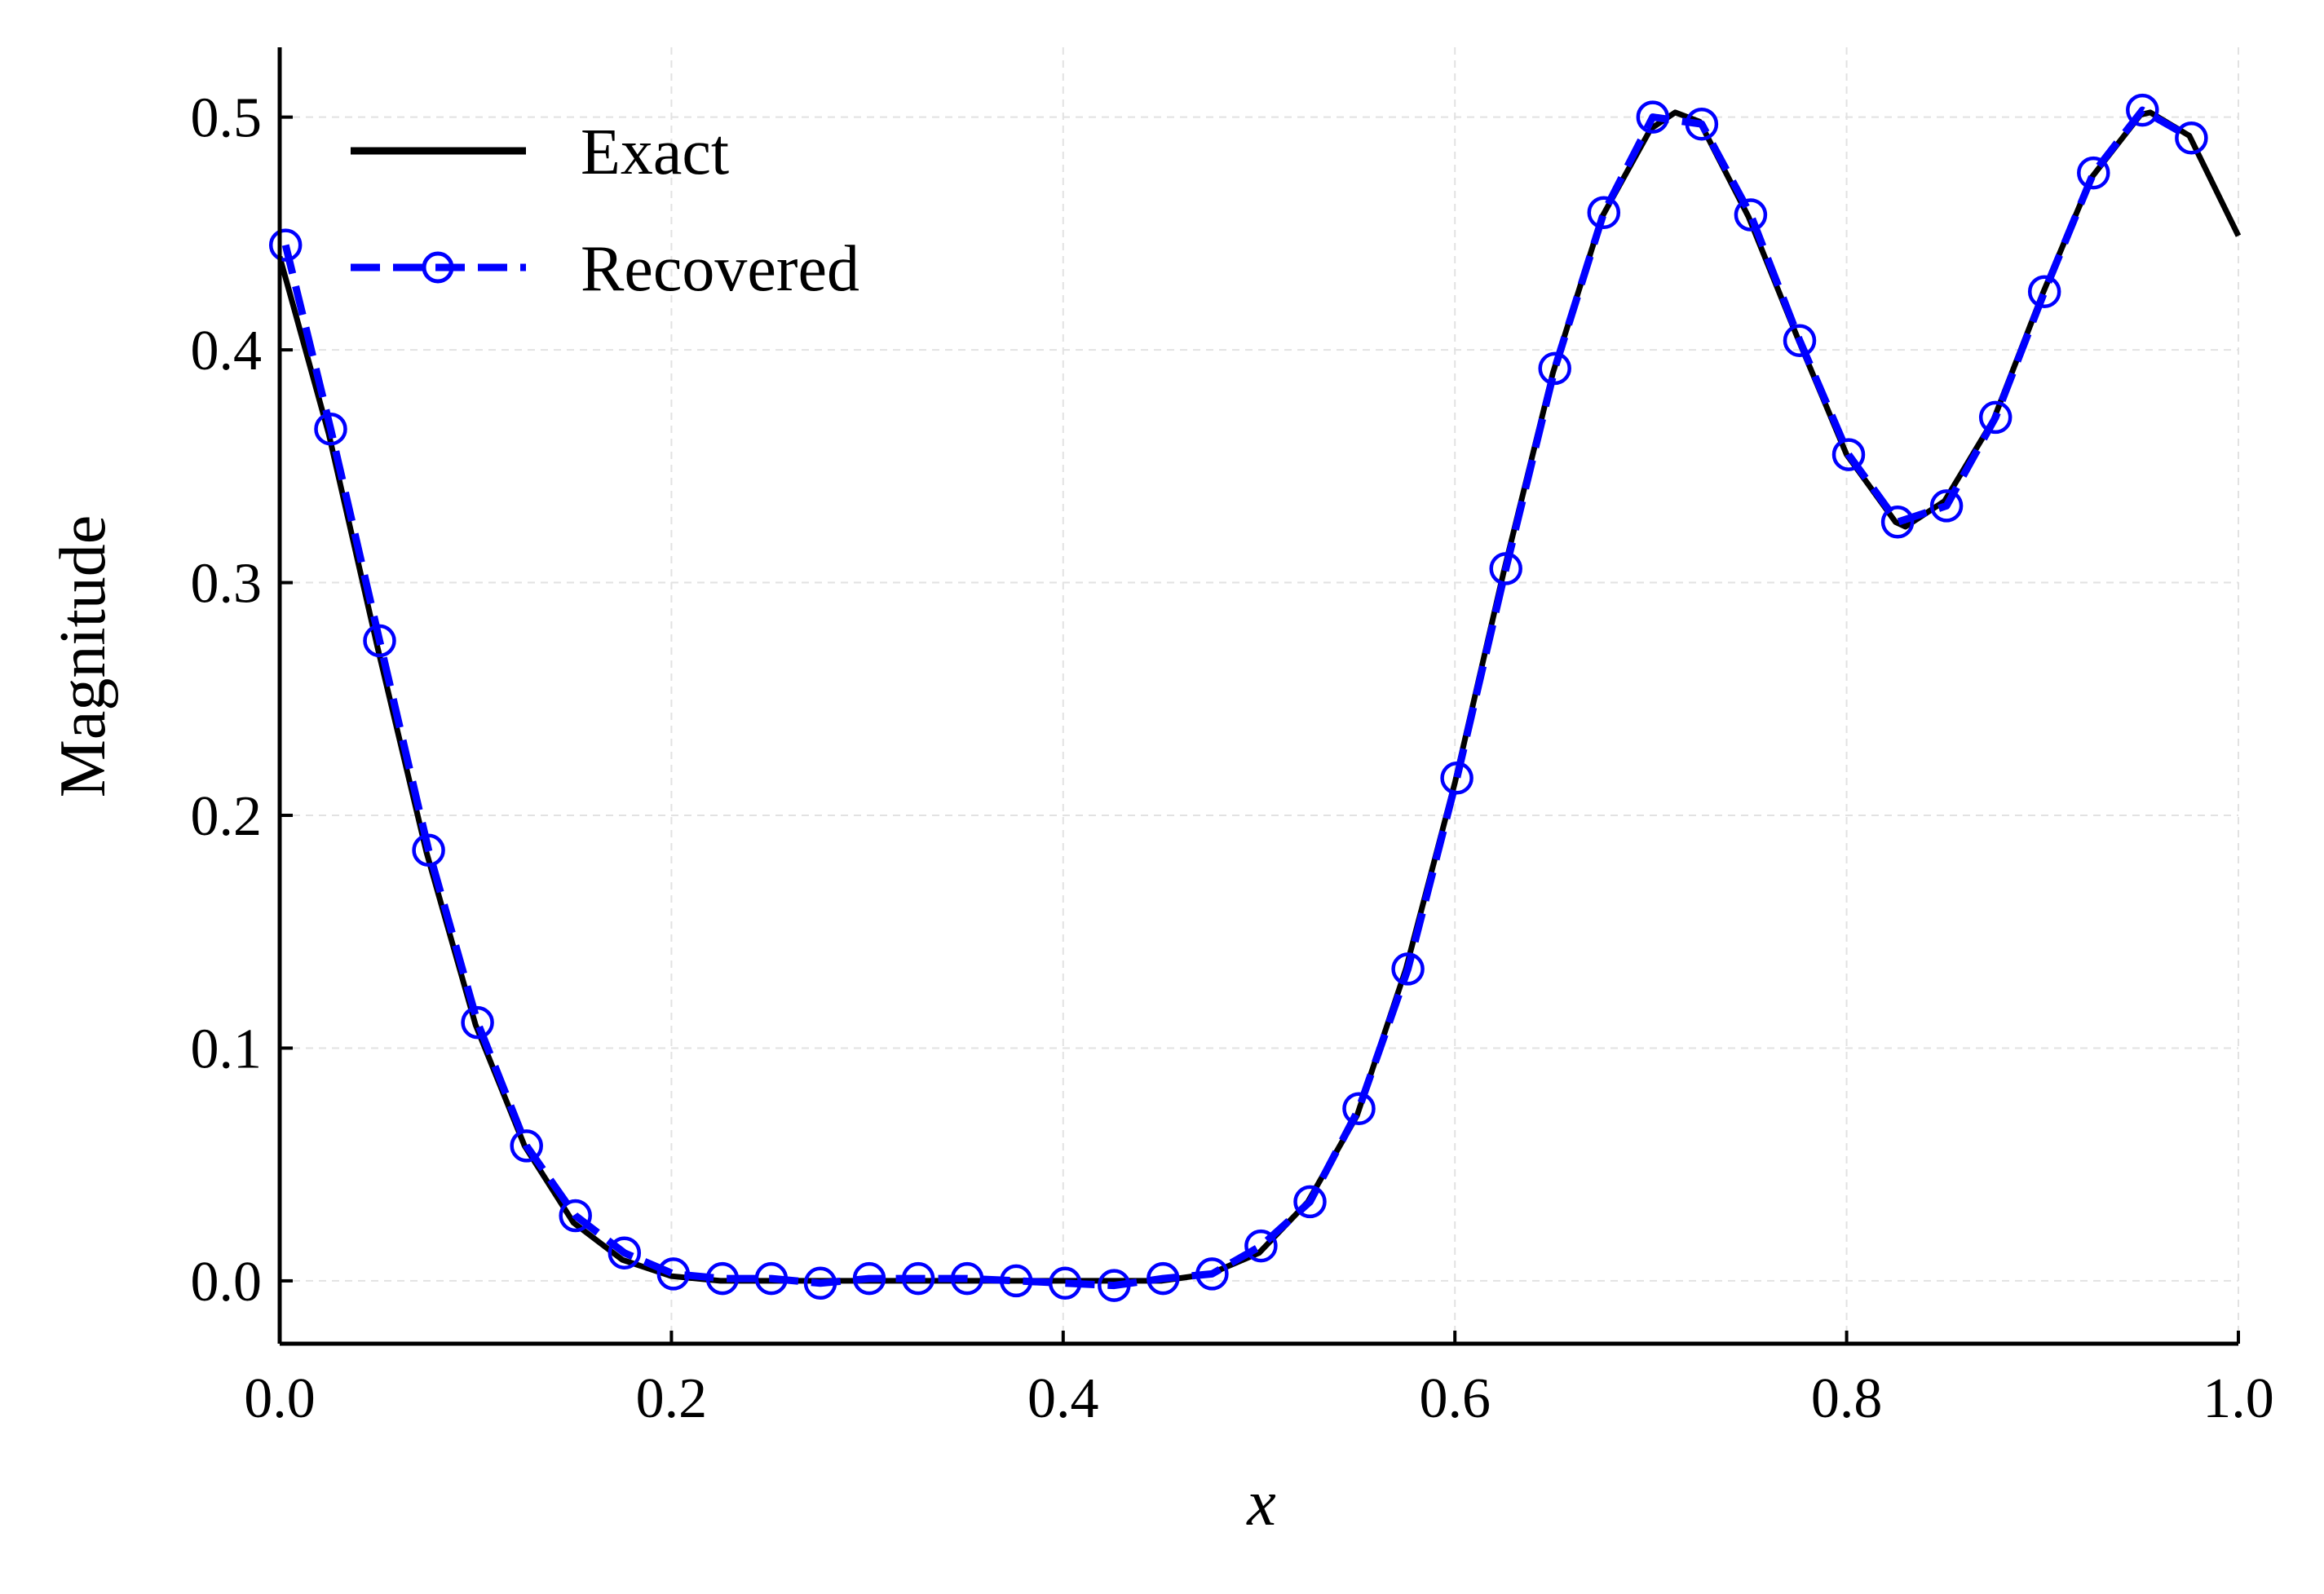 Image resolution: width=2324 pixels, height=1594 pixels. I want to click on y-tick-label: 0.2, so click(227, 816).